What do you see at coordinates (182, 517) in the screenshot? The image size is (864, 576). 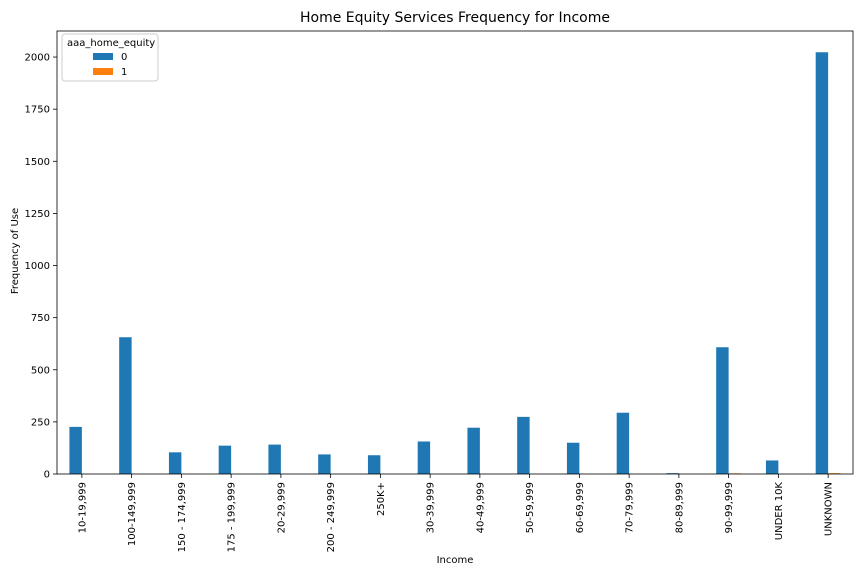 I see `x-tick-label: 150 - 174,999` at bounding box center [182, 517].